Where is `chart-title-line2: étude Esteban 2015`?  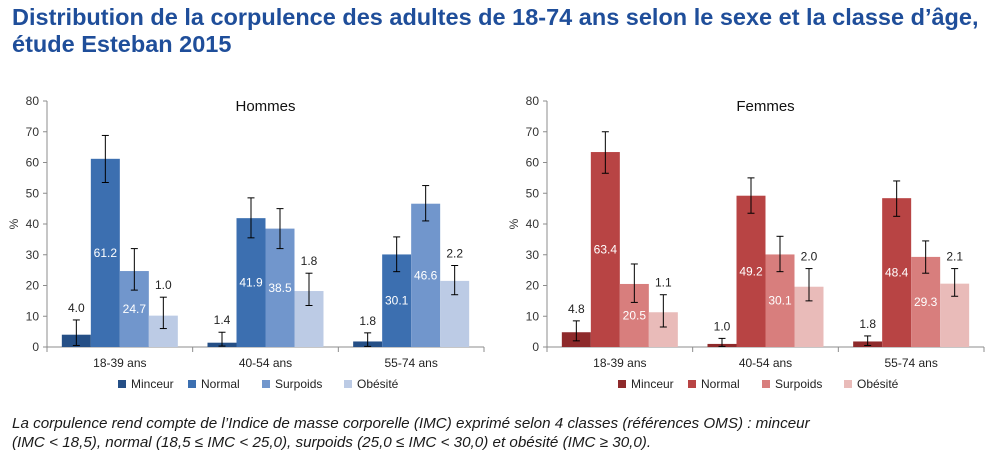 chart-title-line2: étude Esteban 2015 is located at coordinates (122, 44).